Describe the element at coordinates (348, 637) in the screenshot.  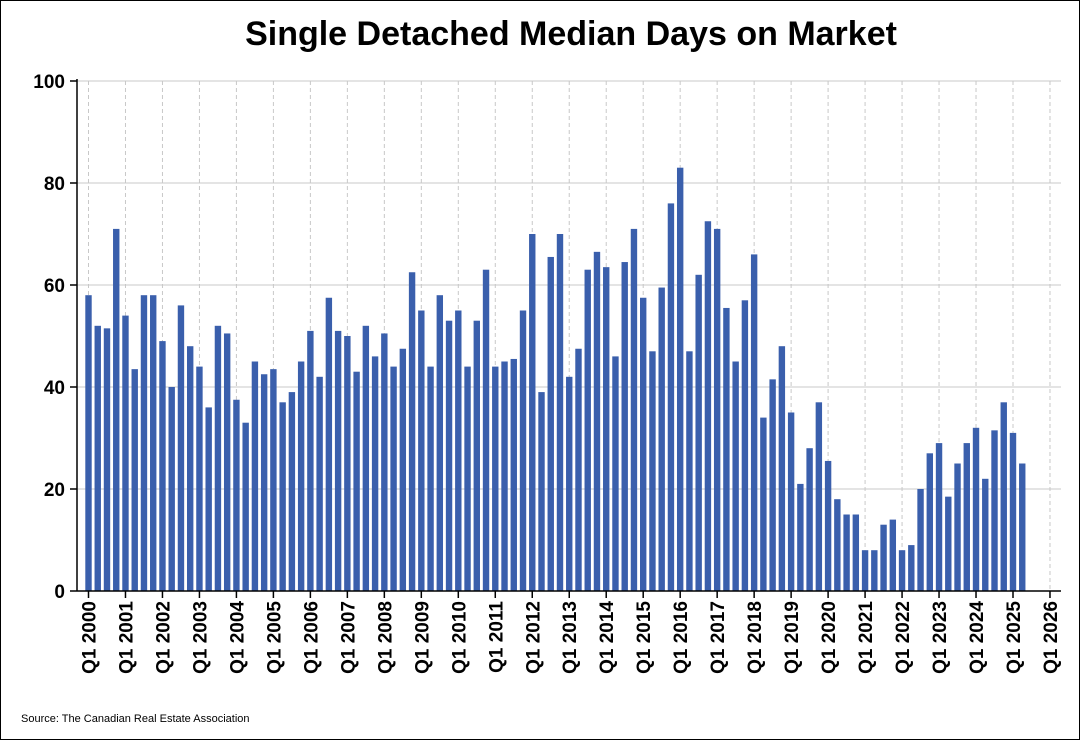
I see `x-tick-label: Q1 2007` at that location.